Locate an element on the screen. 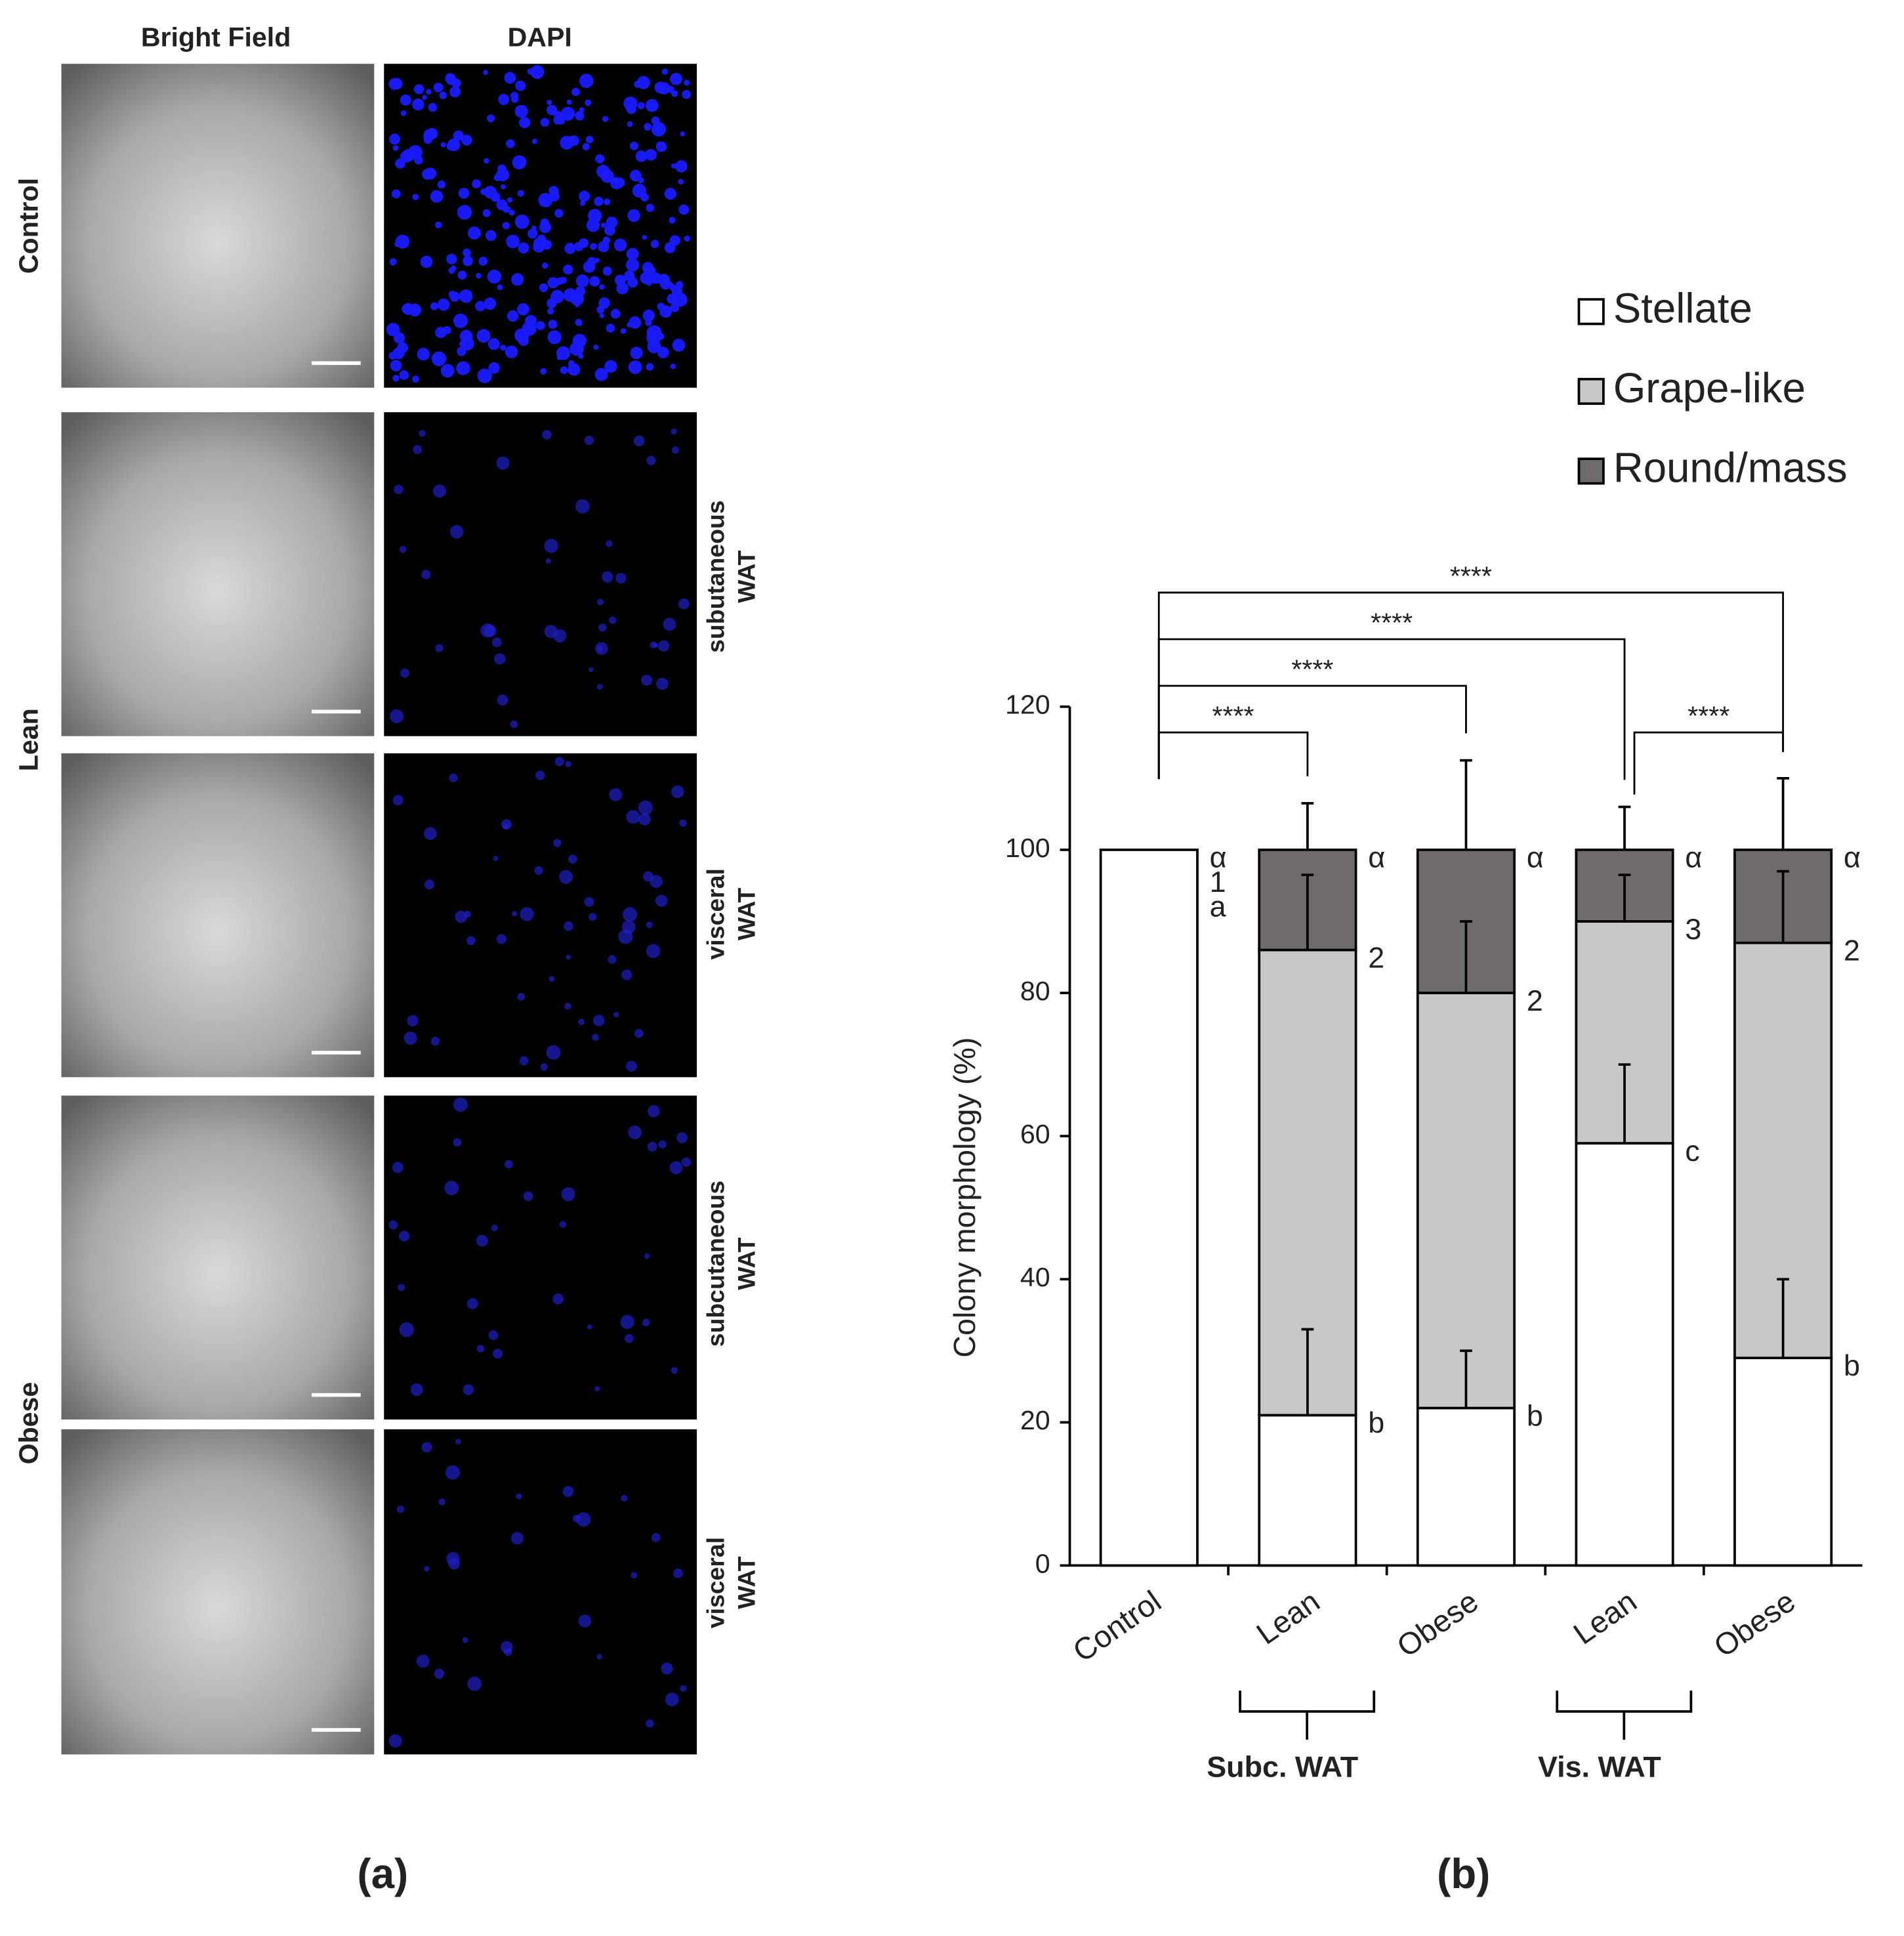 Image resolution: width=1904 pixels, height=1936 pixels. group-label: Subc. WAT is located at coordinates (1282, 1767).